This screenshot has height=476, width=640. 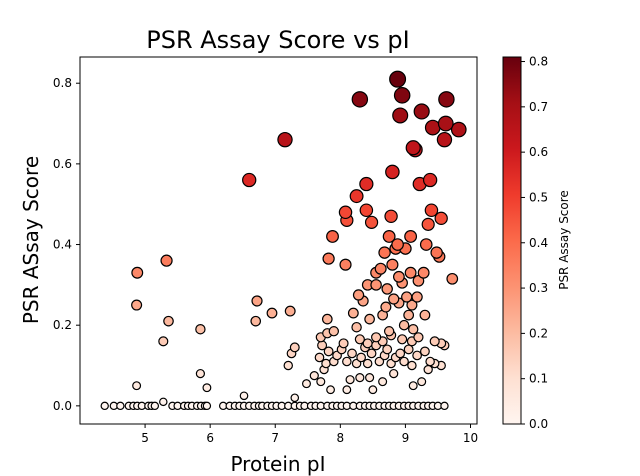 I want to click on y-axis-ticks: 0.0 0.2 0.4 0.6 0.8, so click(x=66, y=244).